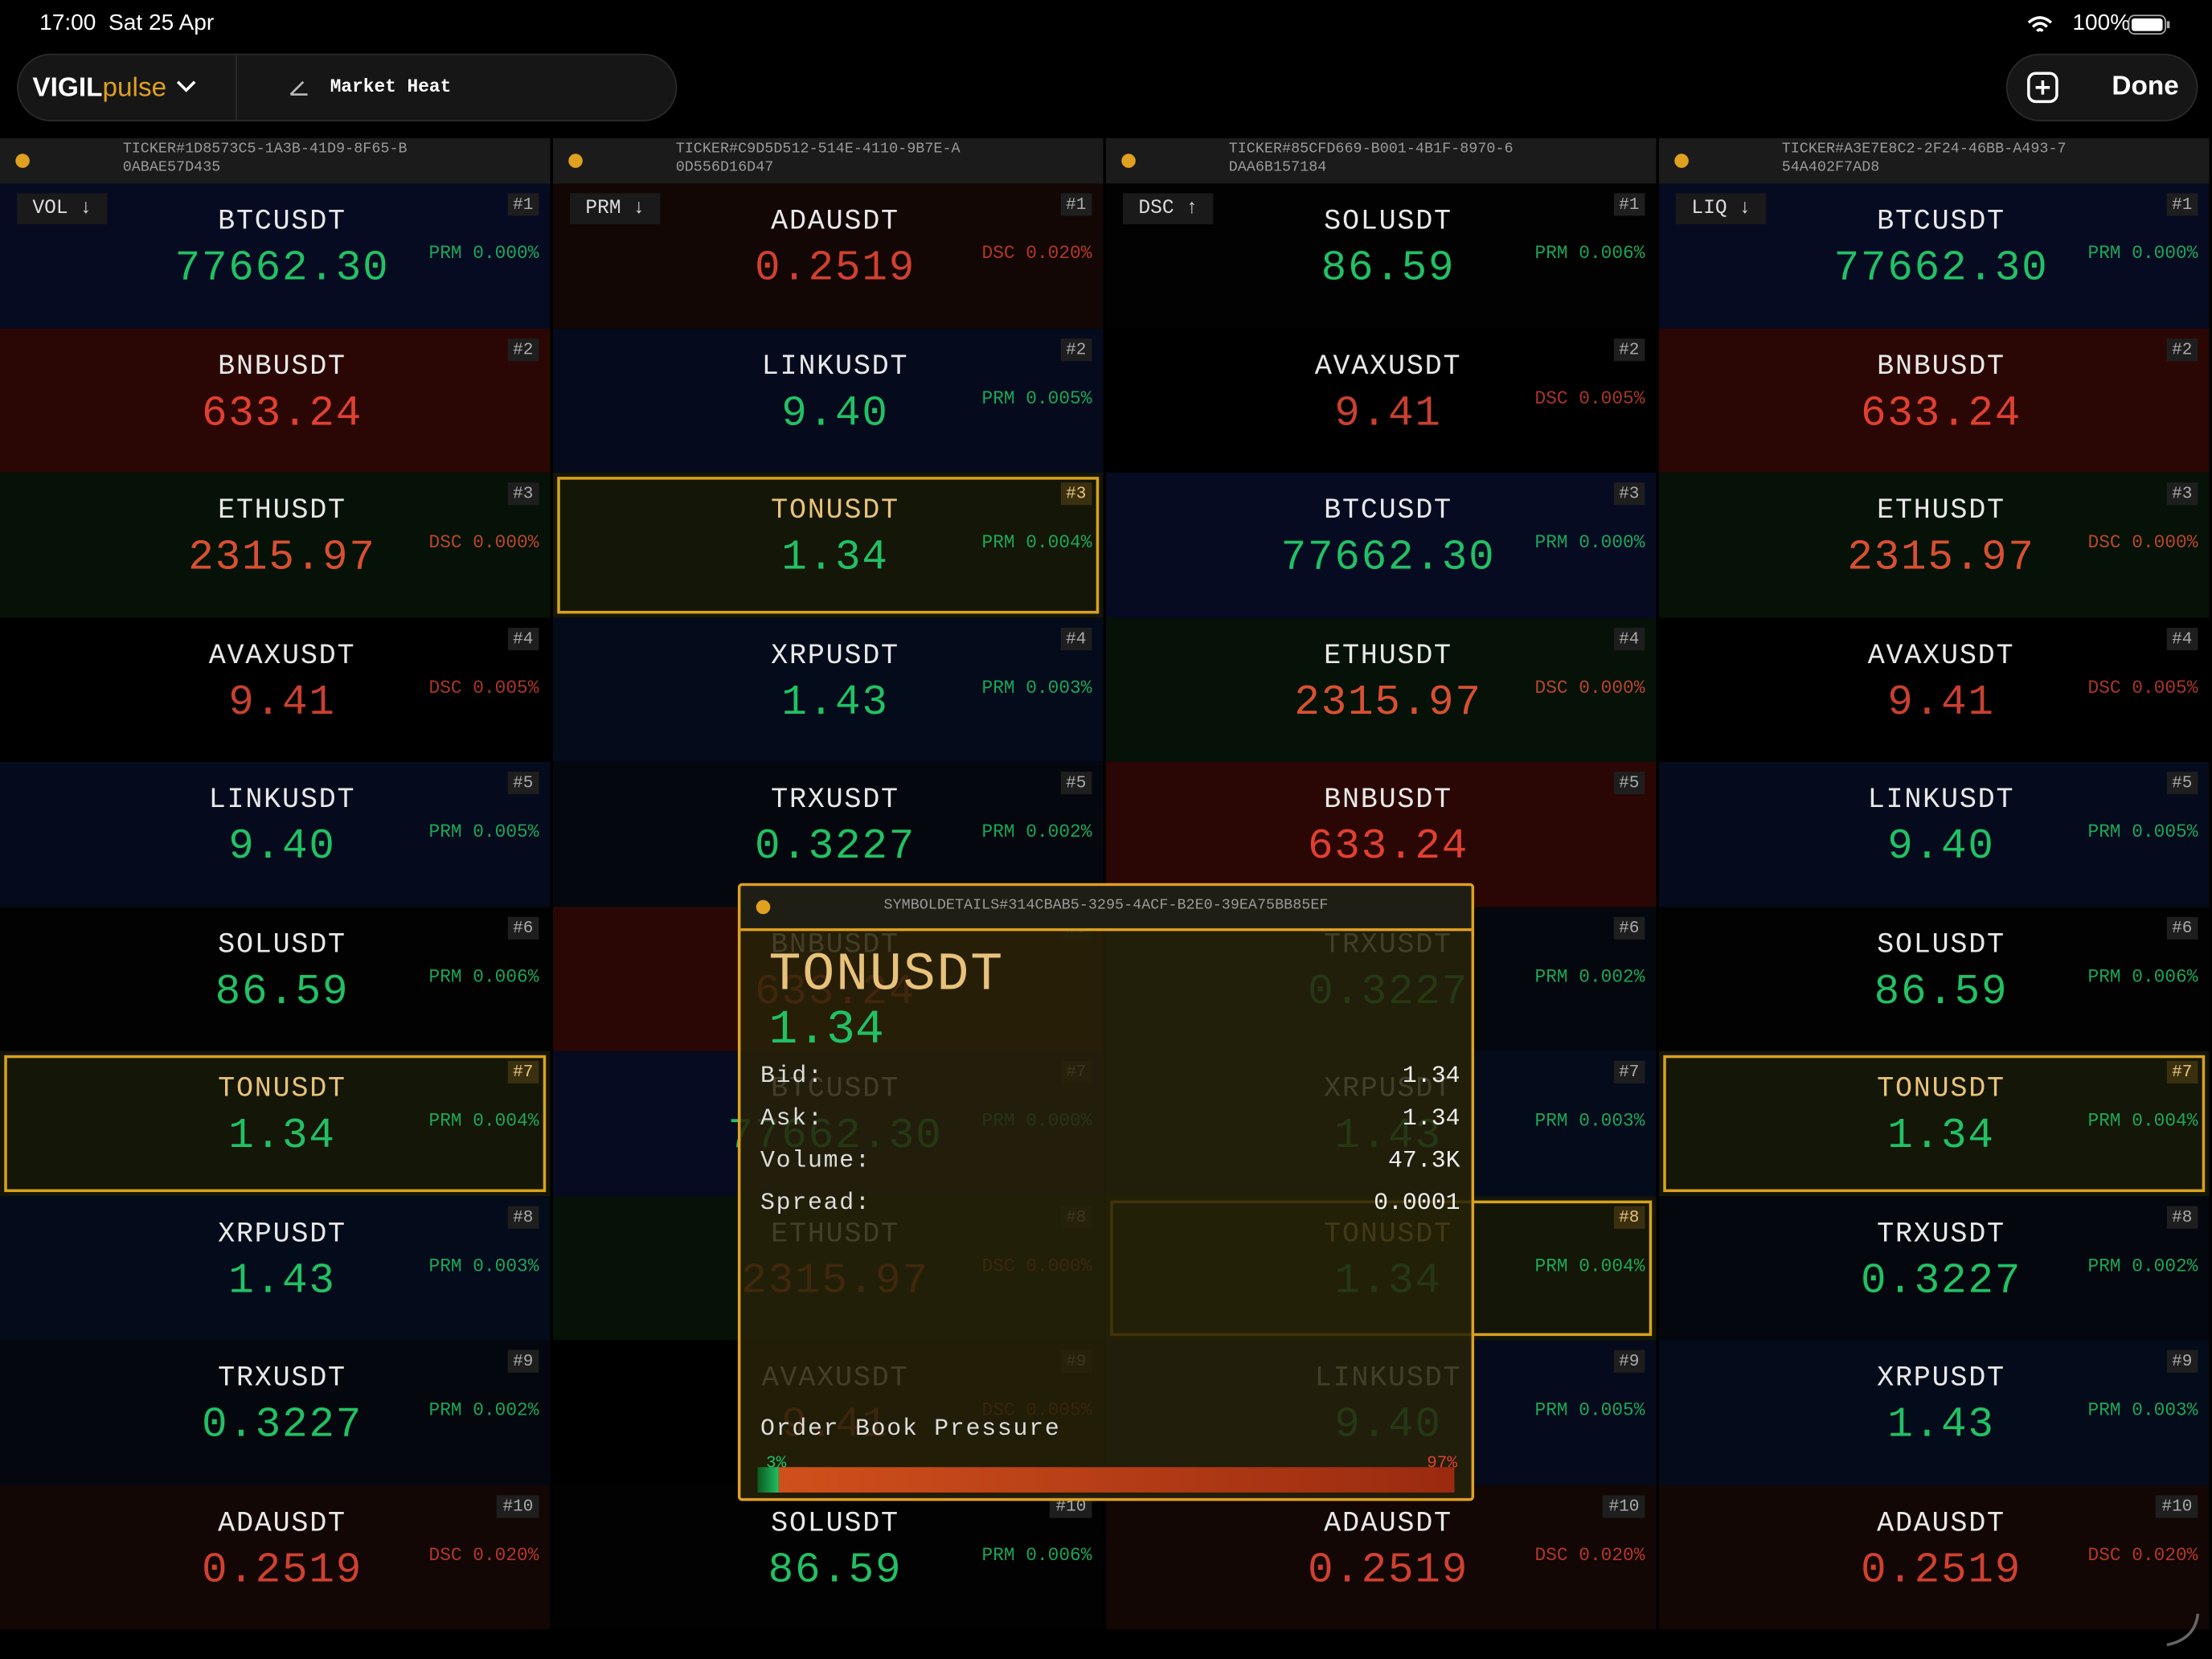 Image resolution: width=2212 pixels, height=1659 pixels. What do you see at coordinates (1036, 1554) in the screenshot?
I see `funding-tag: PRM 0.006%` at bounding box center [1036, 1554].